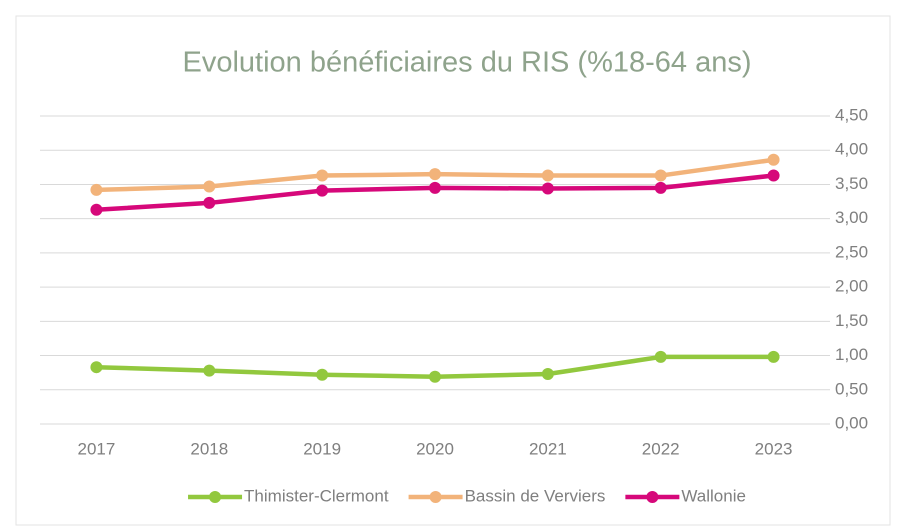 This screenshot has width=903, height=531. I want to click on legend-label: Thimister-Clermont, so click(316, 495).